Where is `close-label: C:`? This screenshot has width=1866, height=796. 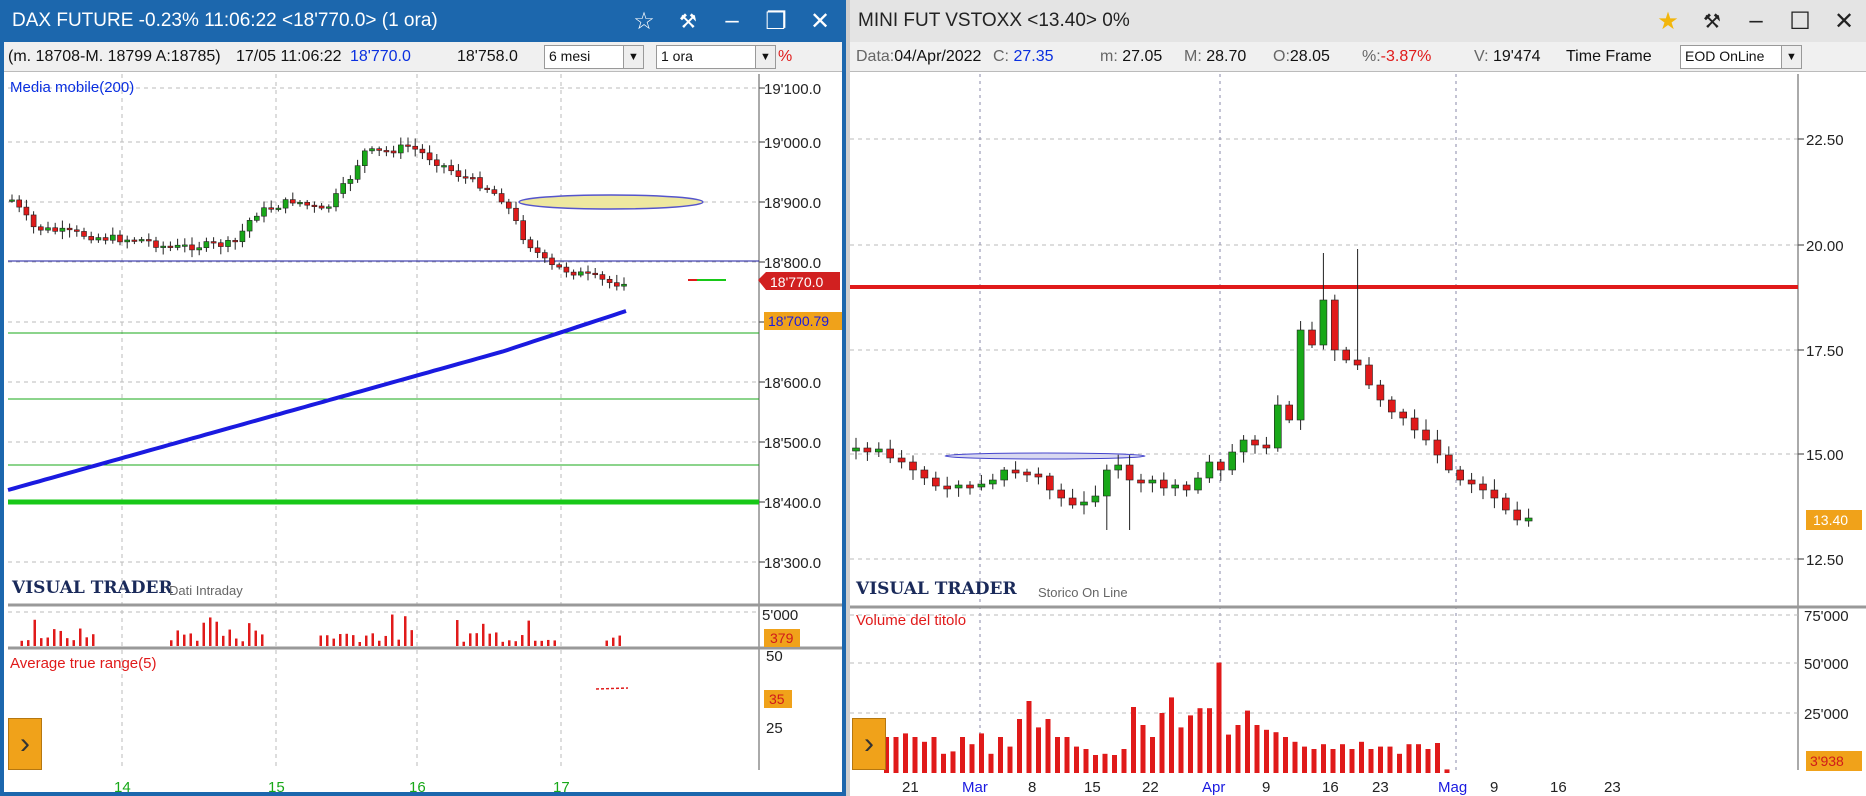
close-label: C: is located at coordinates (1001, 56).